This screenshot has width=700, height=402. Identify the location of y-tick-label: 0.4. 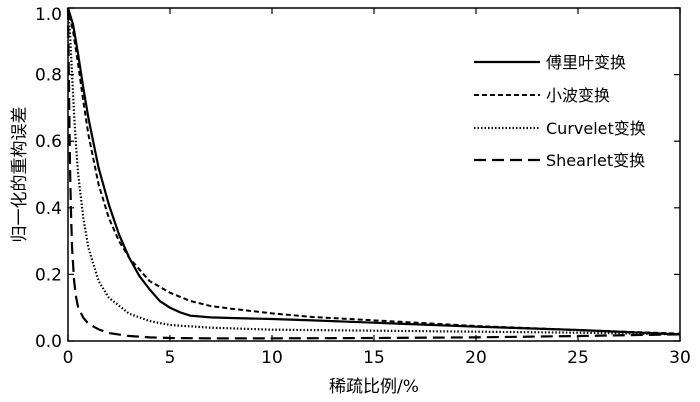
(48, 209).